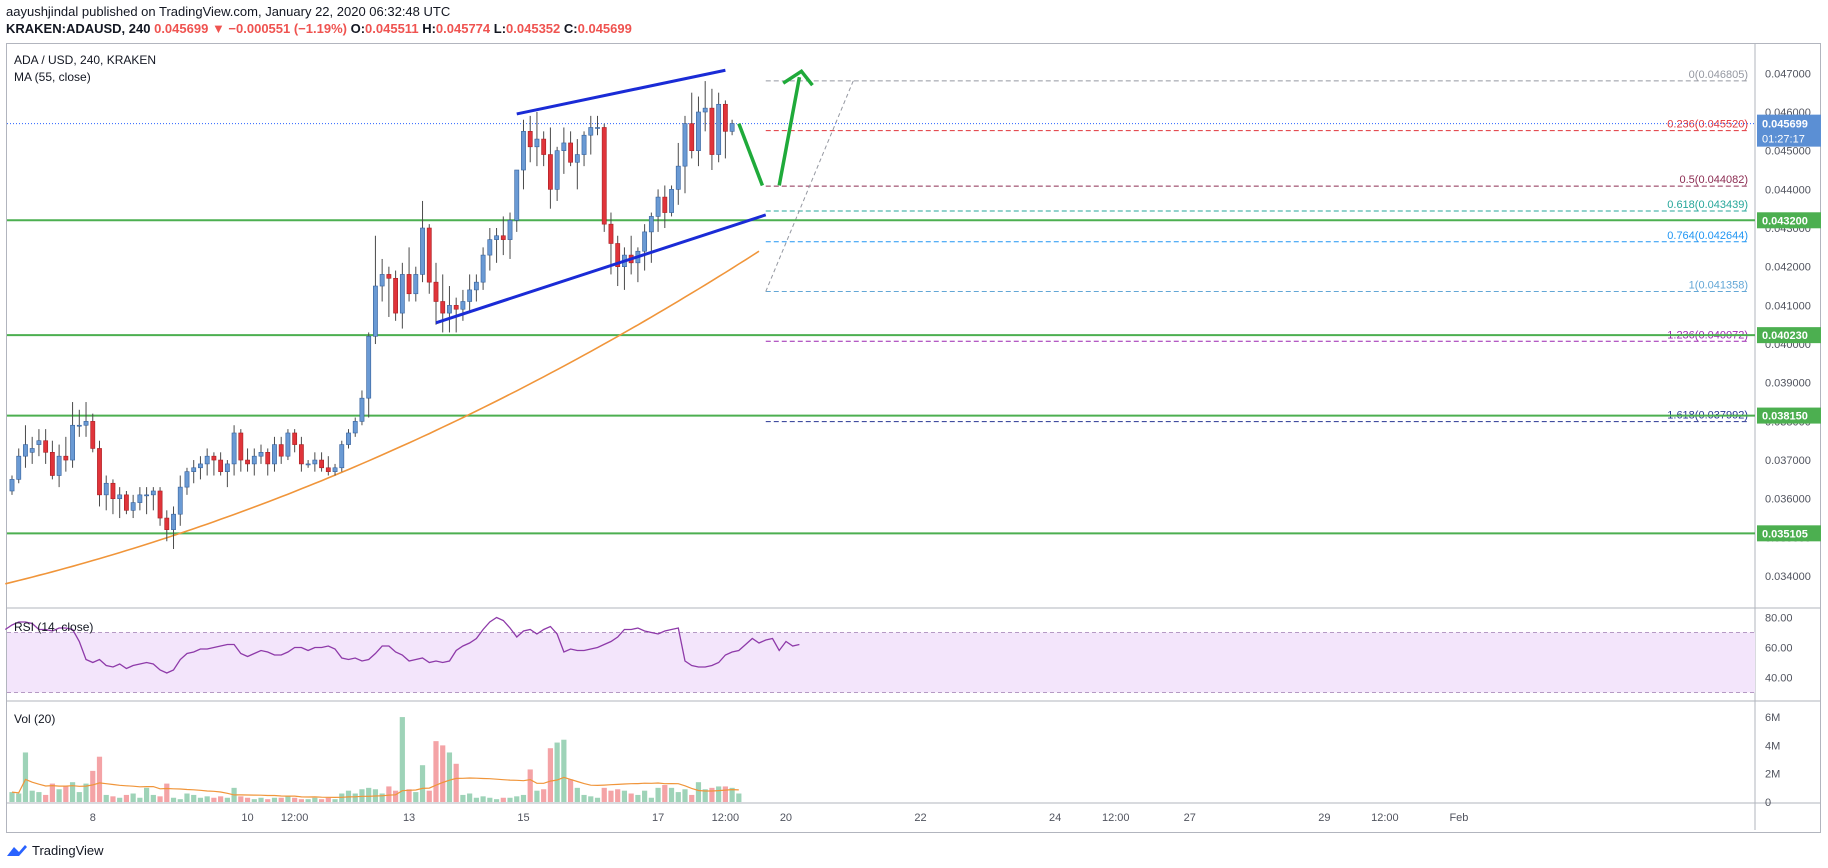 The image size is (1828, 868). Describe the element at coordinates (1788, 306) in the screenshot. I see `price-tick-label: 0.041000` at that location.